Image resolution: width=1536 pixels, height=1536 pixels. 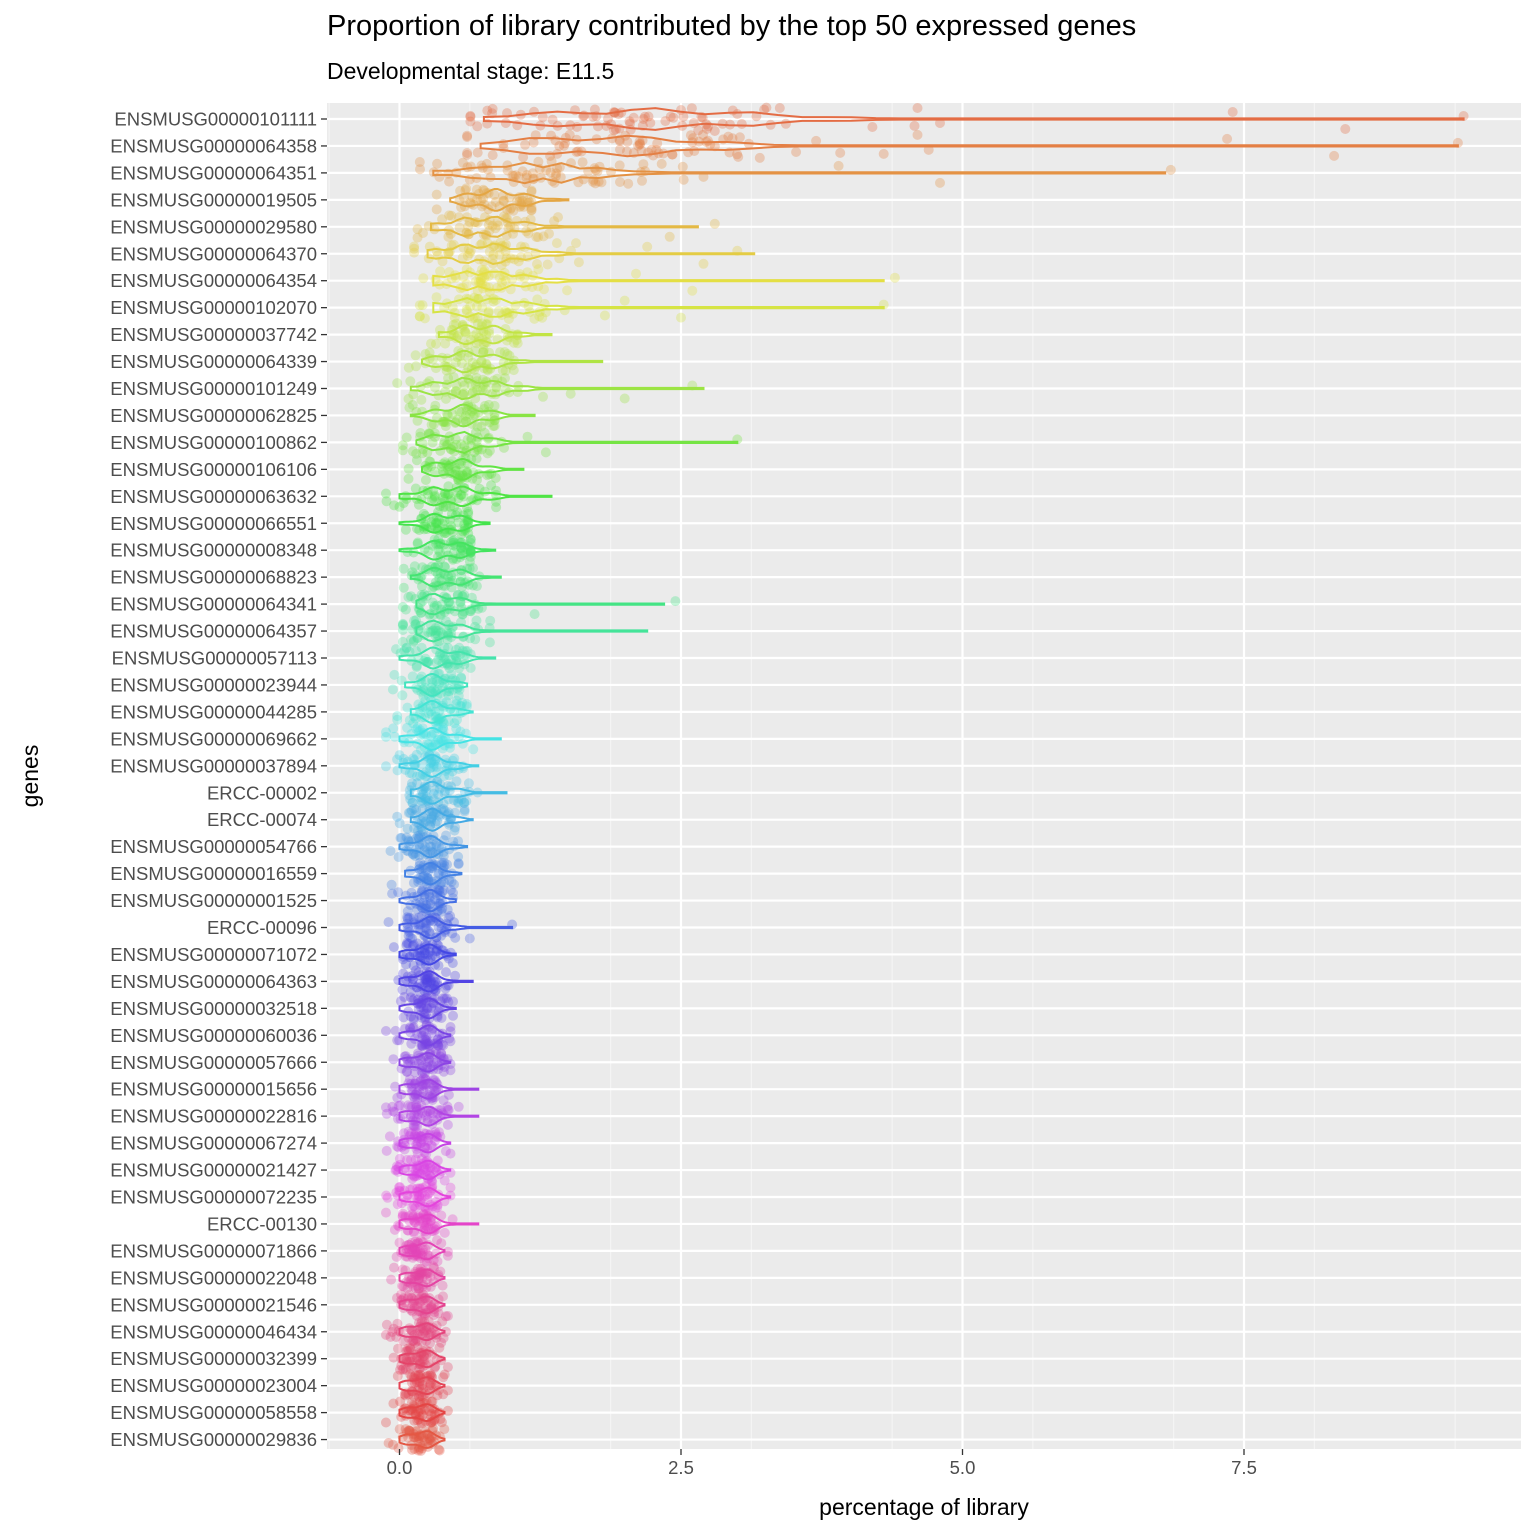 I want to click on y-tick-label: ENSMUSG00000054766, so click(x=213, y=846).